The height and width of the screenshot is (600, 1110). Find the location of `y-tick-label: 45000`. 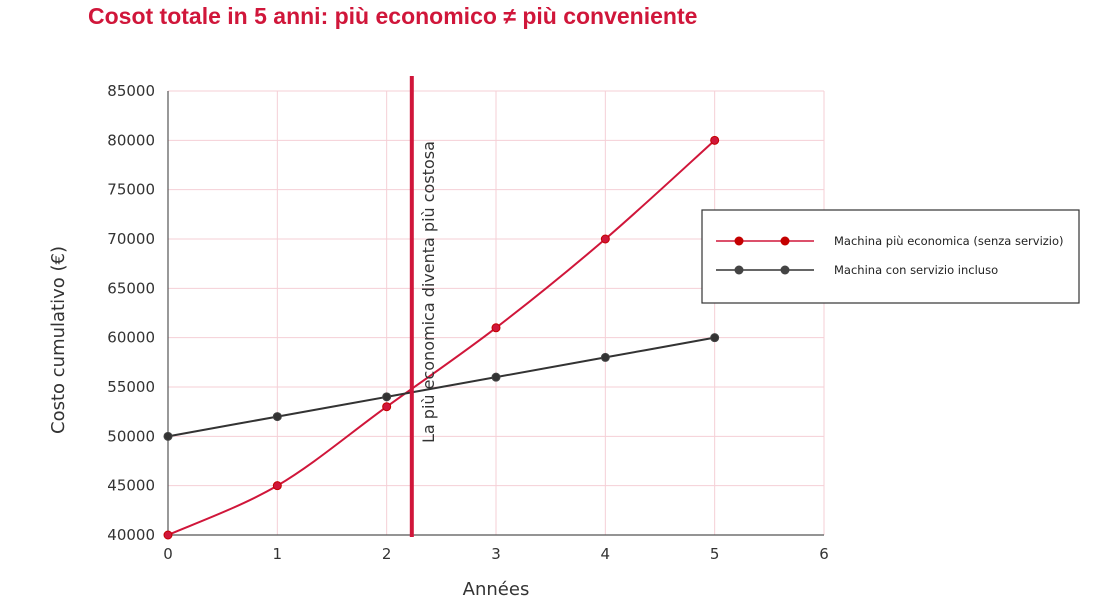

y-tick-label: 45000 is located at coordinates (131, 486).